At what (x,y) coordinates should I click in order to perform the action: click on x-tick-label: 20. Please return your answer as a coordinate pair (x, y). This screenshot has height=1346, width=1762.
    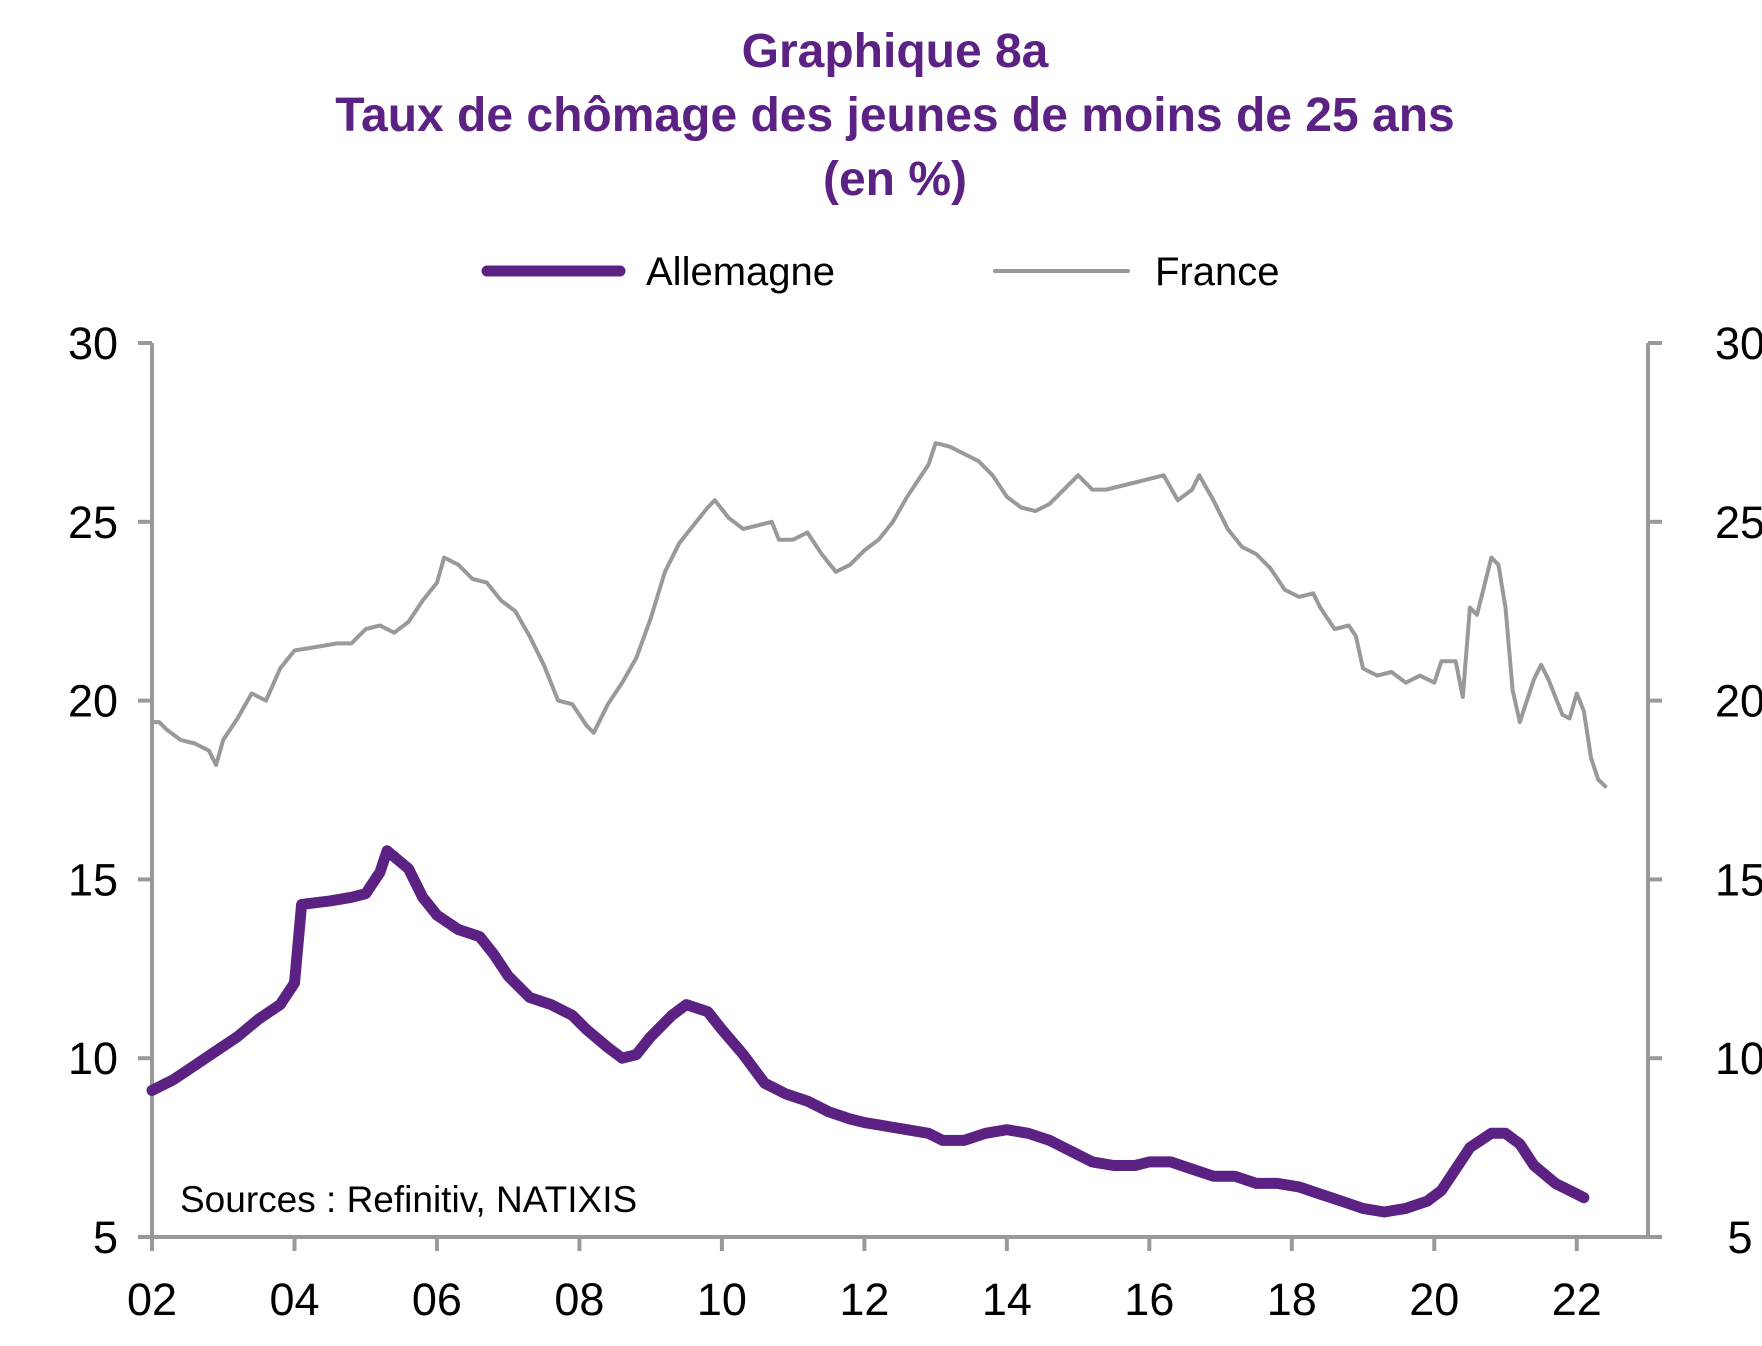
    Looking at the image, I should click on (1434, 1299).